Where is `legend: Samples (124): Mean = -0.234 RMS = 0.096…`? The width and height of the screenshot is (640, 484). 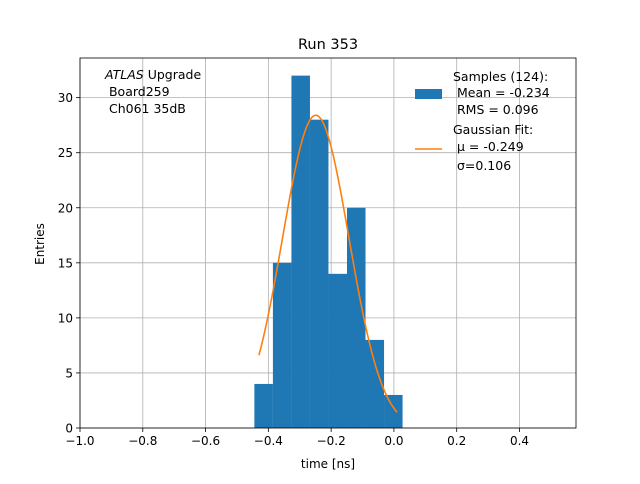 legend: Samples (124): Mean = -0.234 RMS = 0.096… is located at coordinates (482, 121).